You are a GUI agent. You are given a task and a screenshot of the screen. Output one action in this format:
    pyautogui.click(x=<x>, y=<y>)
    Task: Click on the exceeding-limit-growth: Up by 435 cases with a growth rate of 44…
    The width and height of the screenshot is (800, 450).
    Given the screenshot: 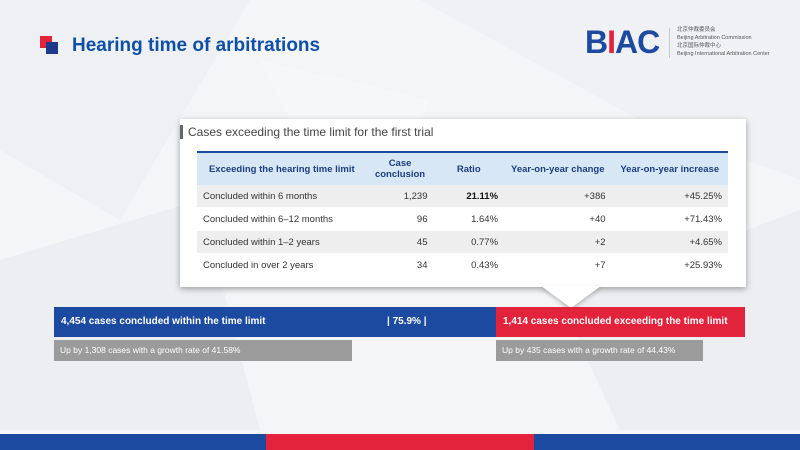 What is the action you would take?
    pyautogui.click(x=599, y=350)
    